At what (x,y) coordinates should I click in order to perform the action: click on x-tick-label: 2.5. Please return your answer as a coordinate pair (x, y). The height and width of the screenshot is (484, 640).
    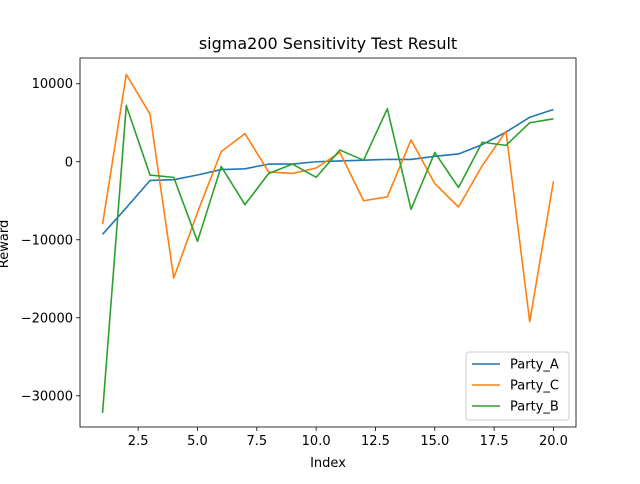
    Looking at the image, I should click on (138, 441).